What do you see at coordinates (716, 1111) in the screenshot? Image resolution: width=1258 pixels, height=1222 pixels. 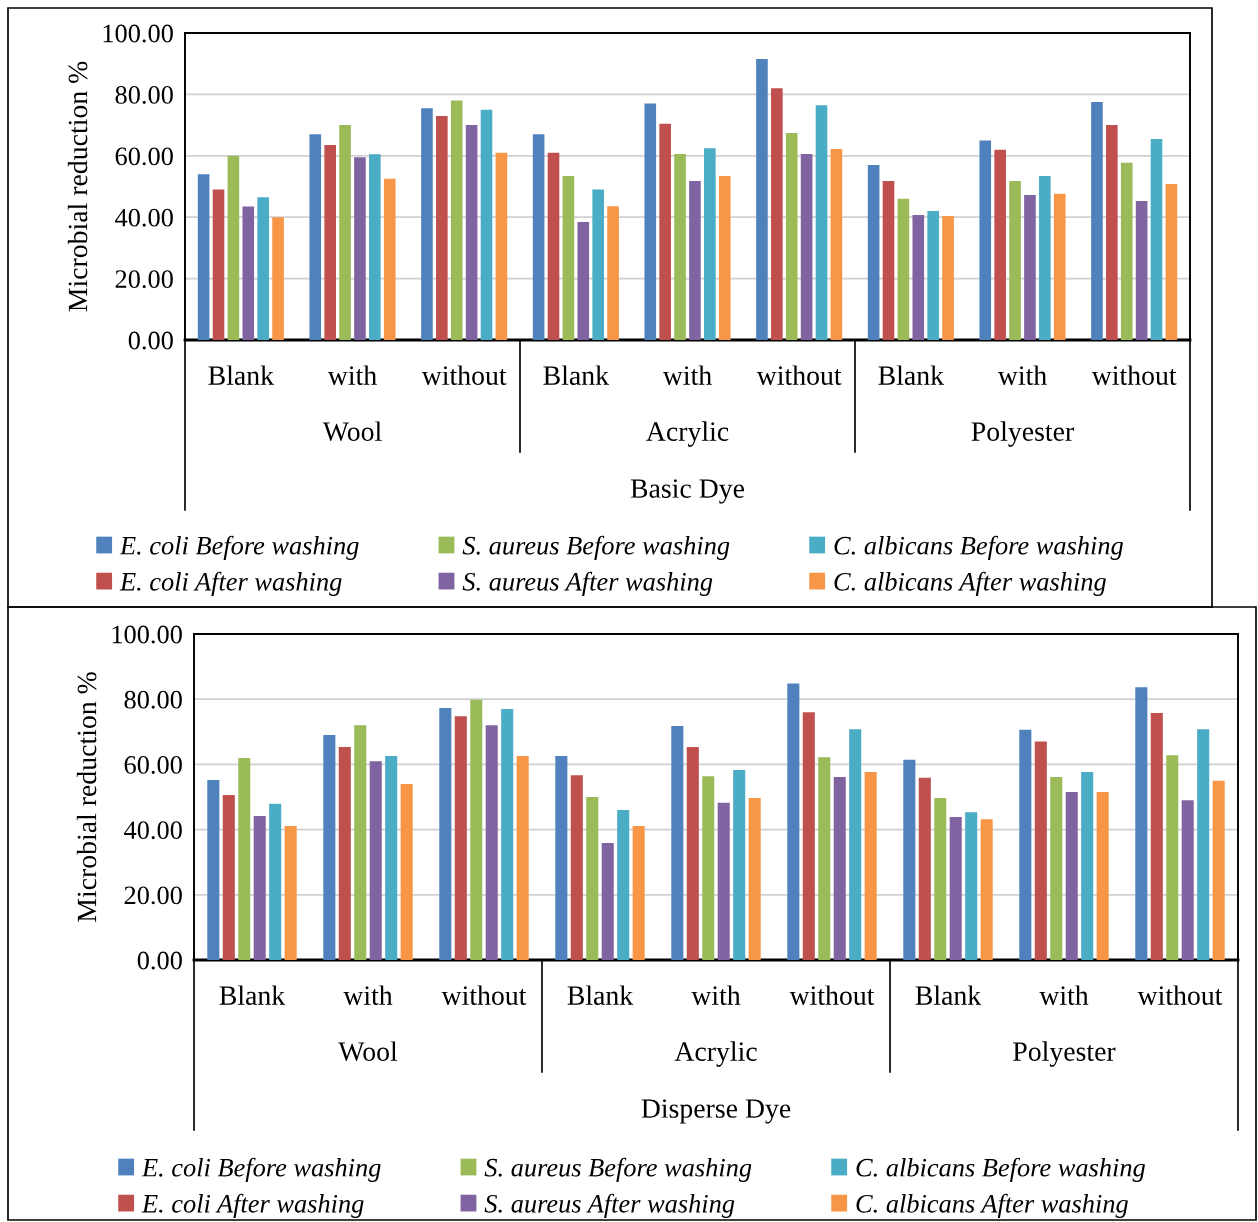 I see `x-axis-title: Disperse Dye` at bounding box center [716, 1111].